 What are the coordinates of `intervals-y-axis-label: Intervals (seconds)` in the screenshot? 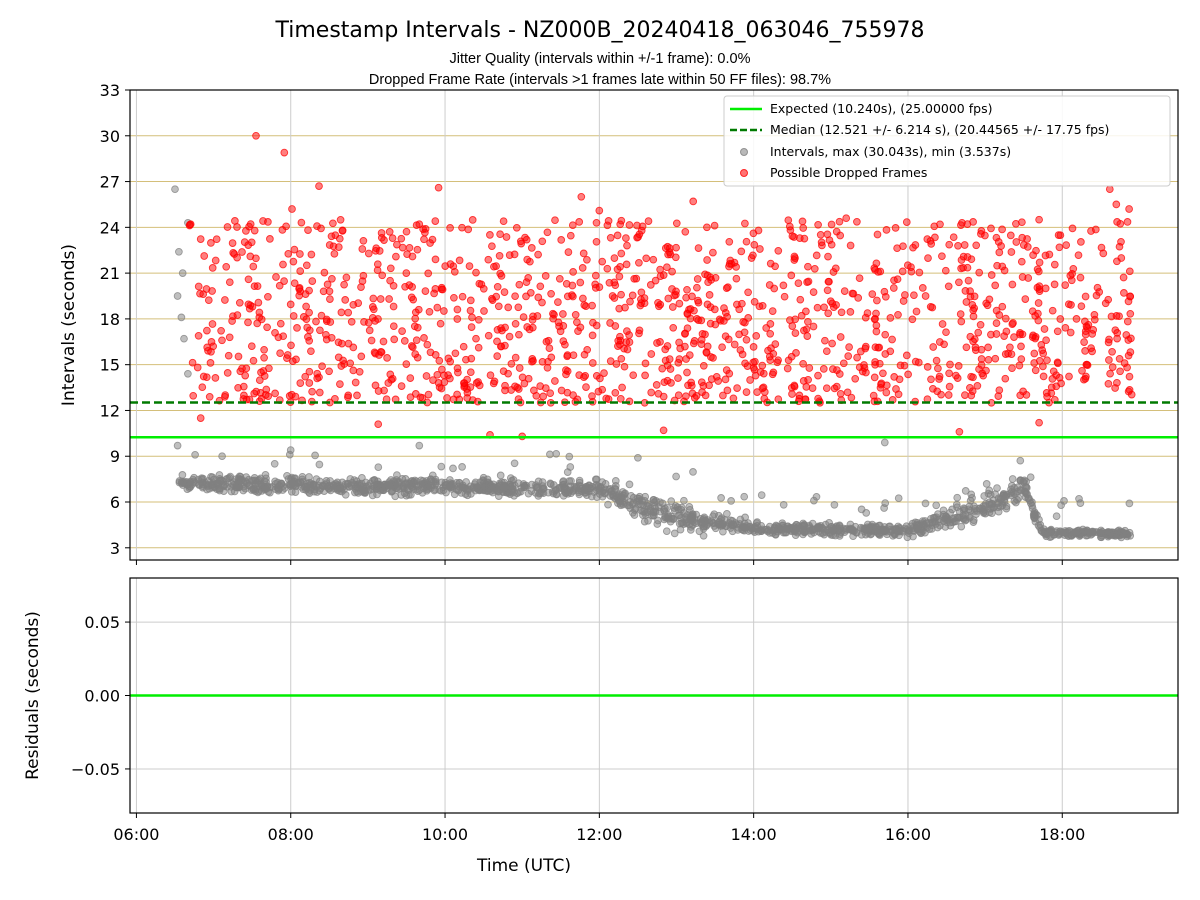 It's located at (69, 325).